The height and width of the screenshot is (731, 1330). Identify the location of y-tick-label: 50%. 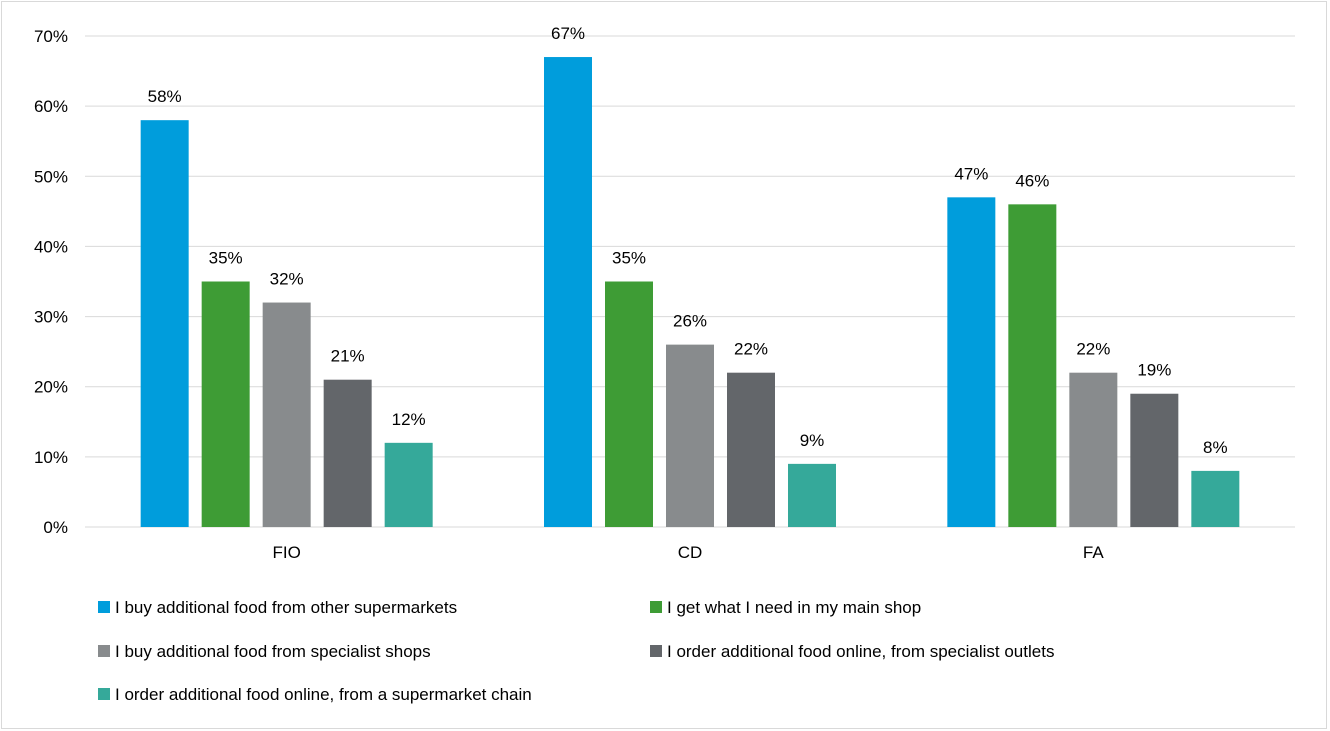
(51, 176).